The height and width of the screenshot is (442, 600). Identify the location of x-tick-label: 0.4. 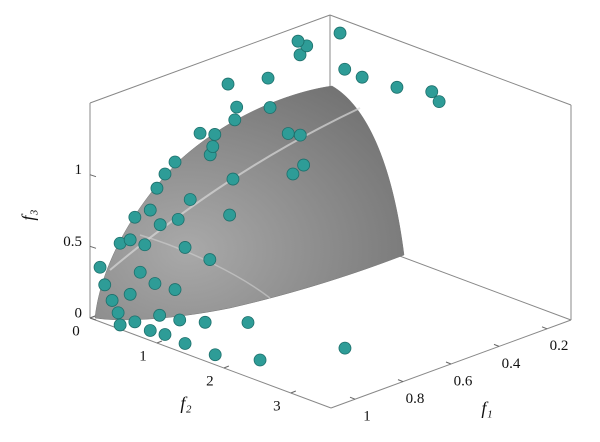
(511, 364).